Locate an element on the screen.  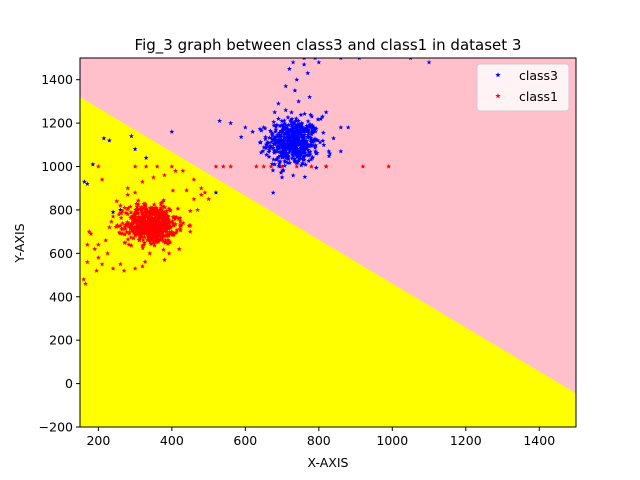
y-tick-label: −200 is located at coordinates (56, 427).